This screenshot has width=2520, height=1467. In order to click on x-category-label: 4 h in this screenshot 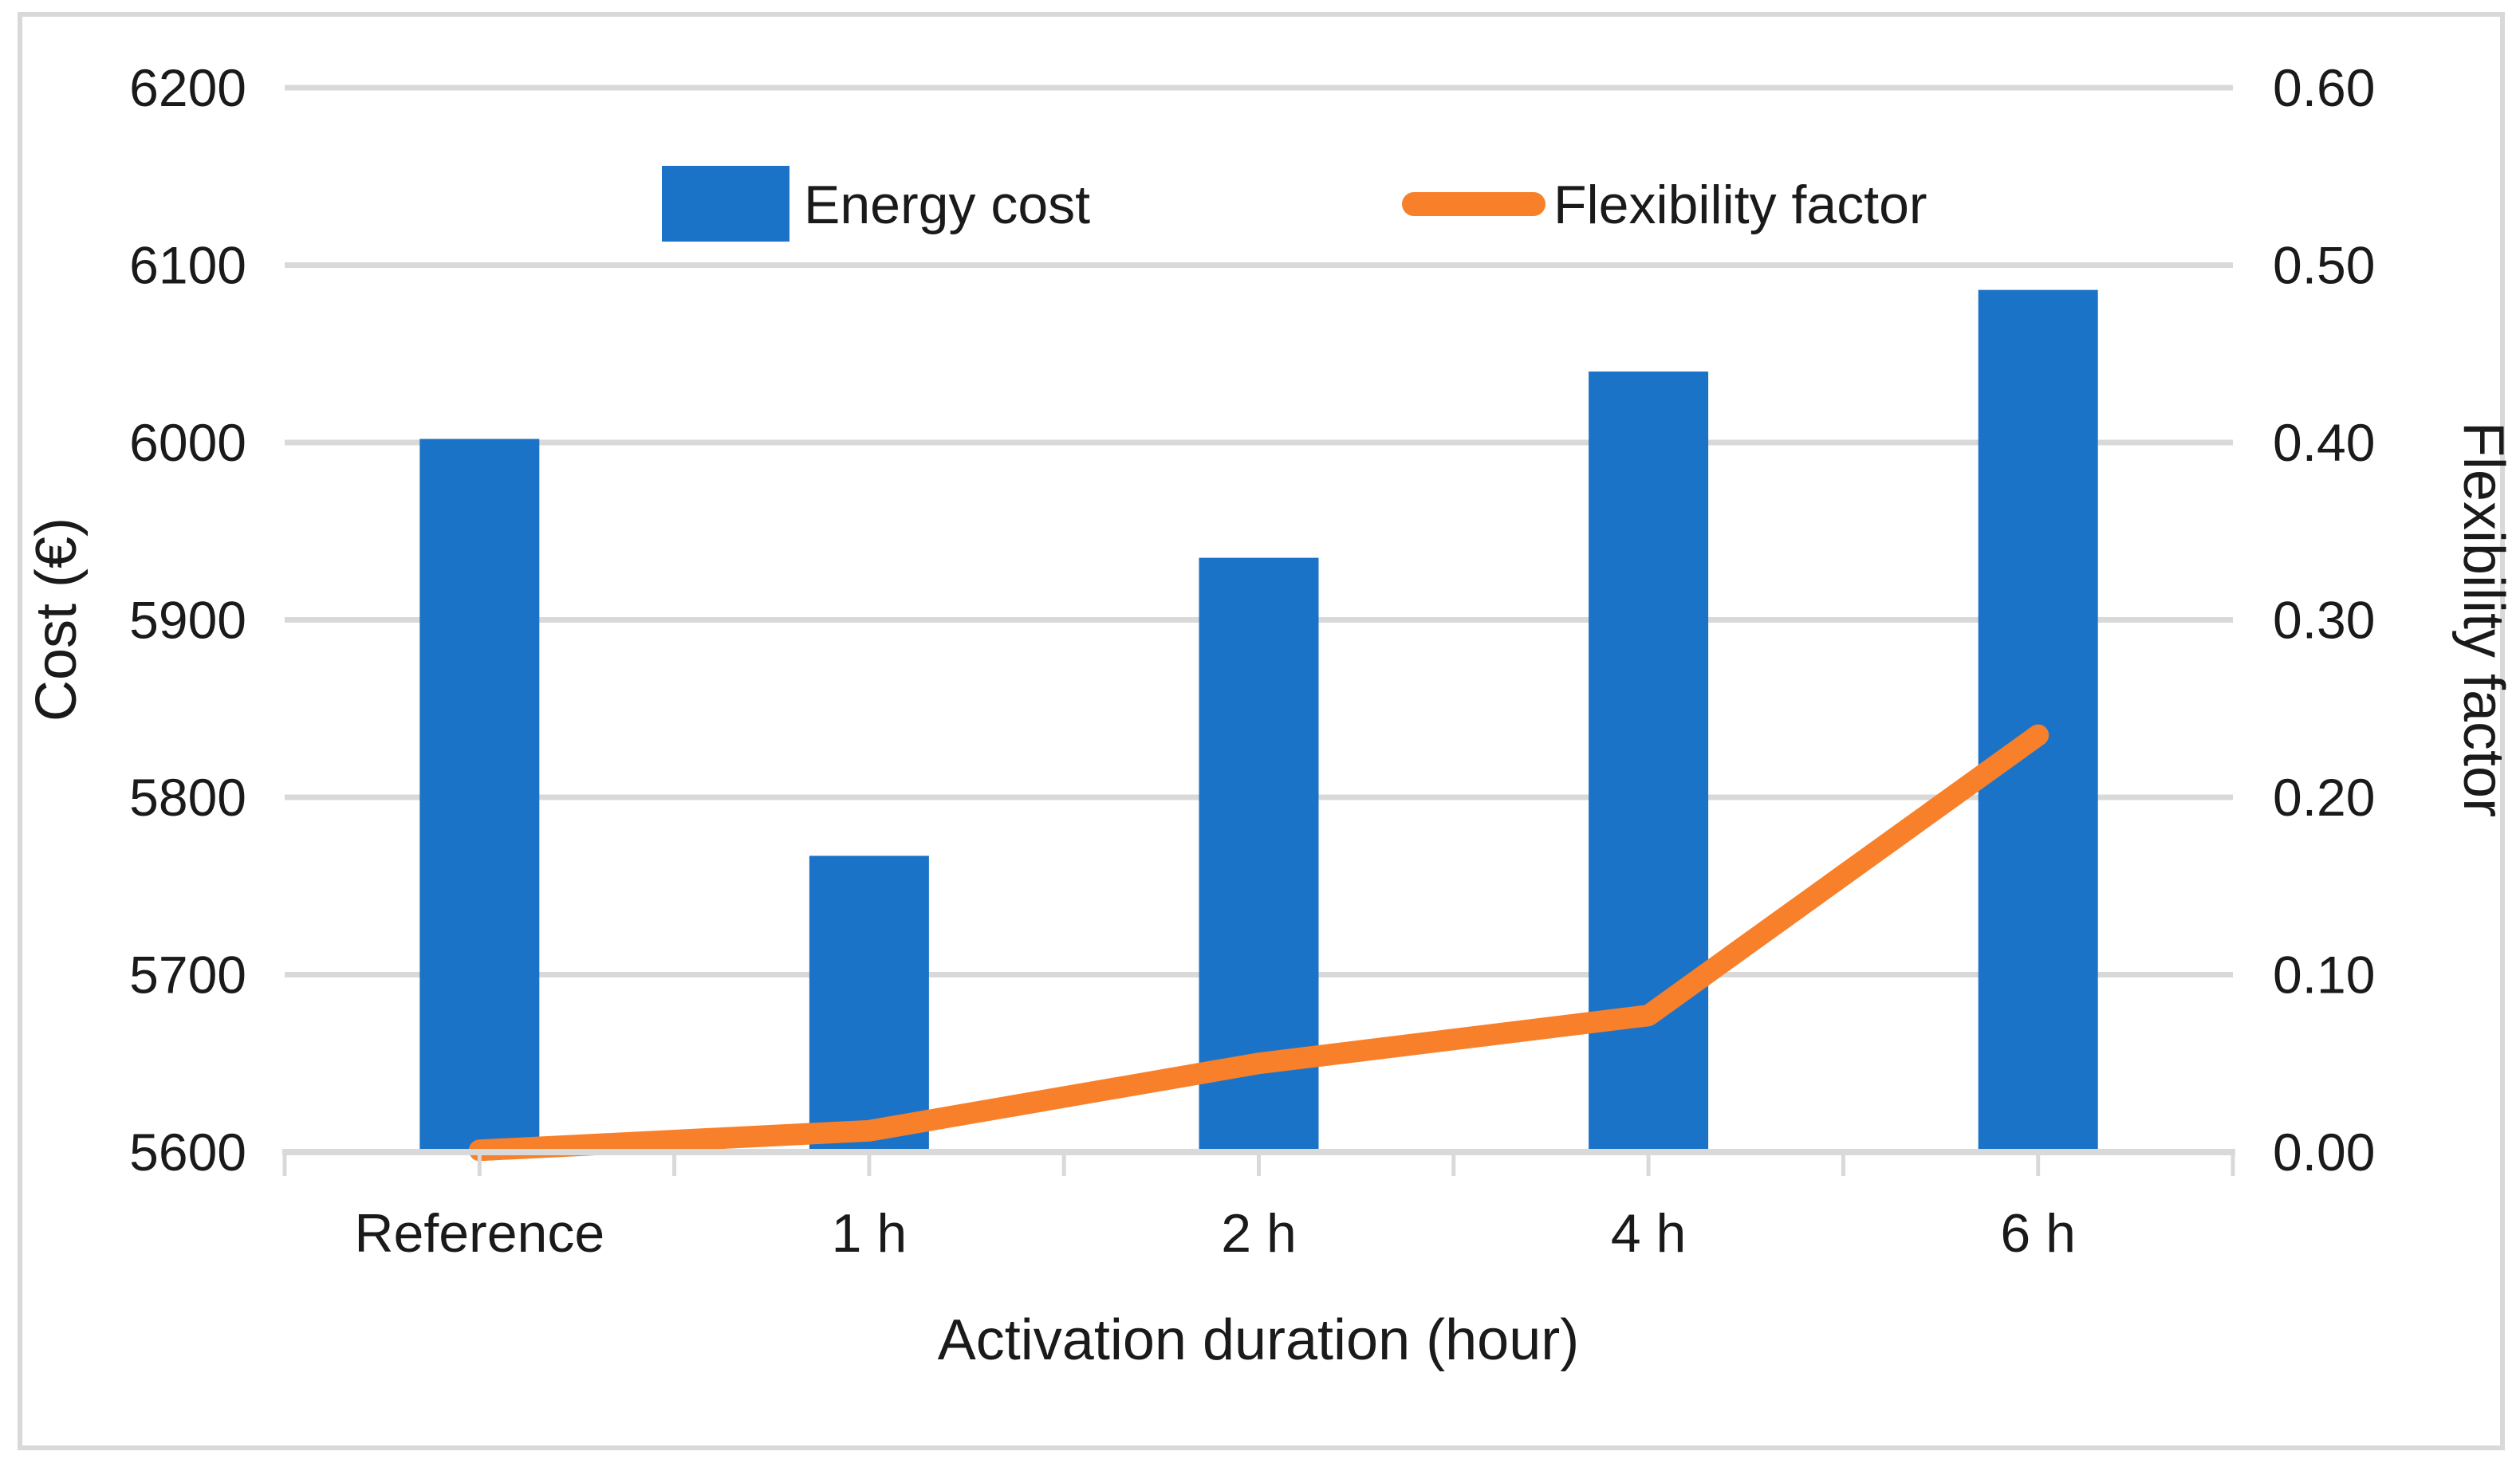, I will do `click(1649, 1233)`.